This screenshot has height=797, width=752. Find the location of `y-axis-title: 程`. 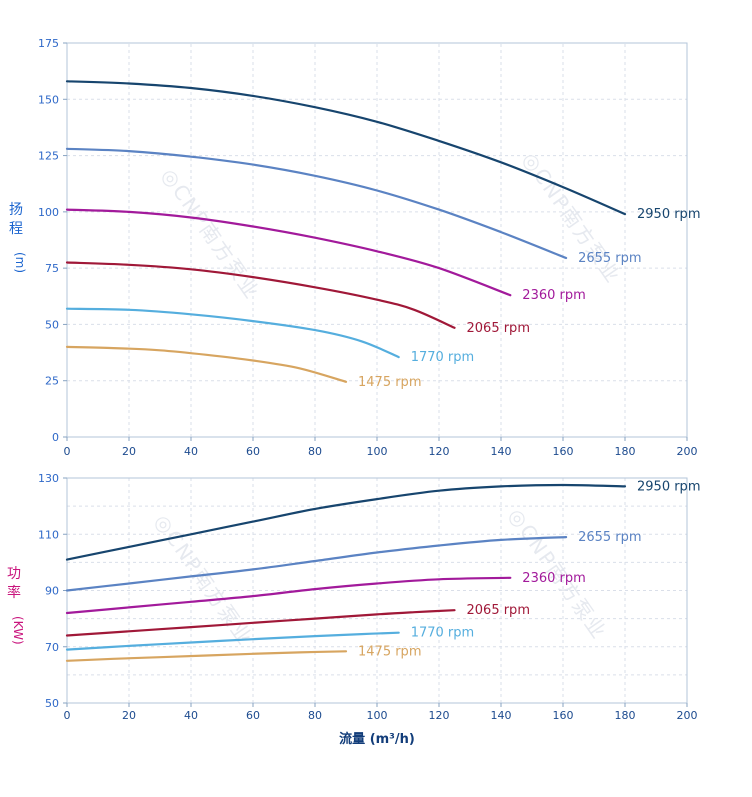

y-axis-title: 程 is located at coordinates (16, 229).